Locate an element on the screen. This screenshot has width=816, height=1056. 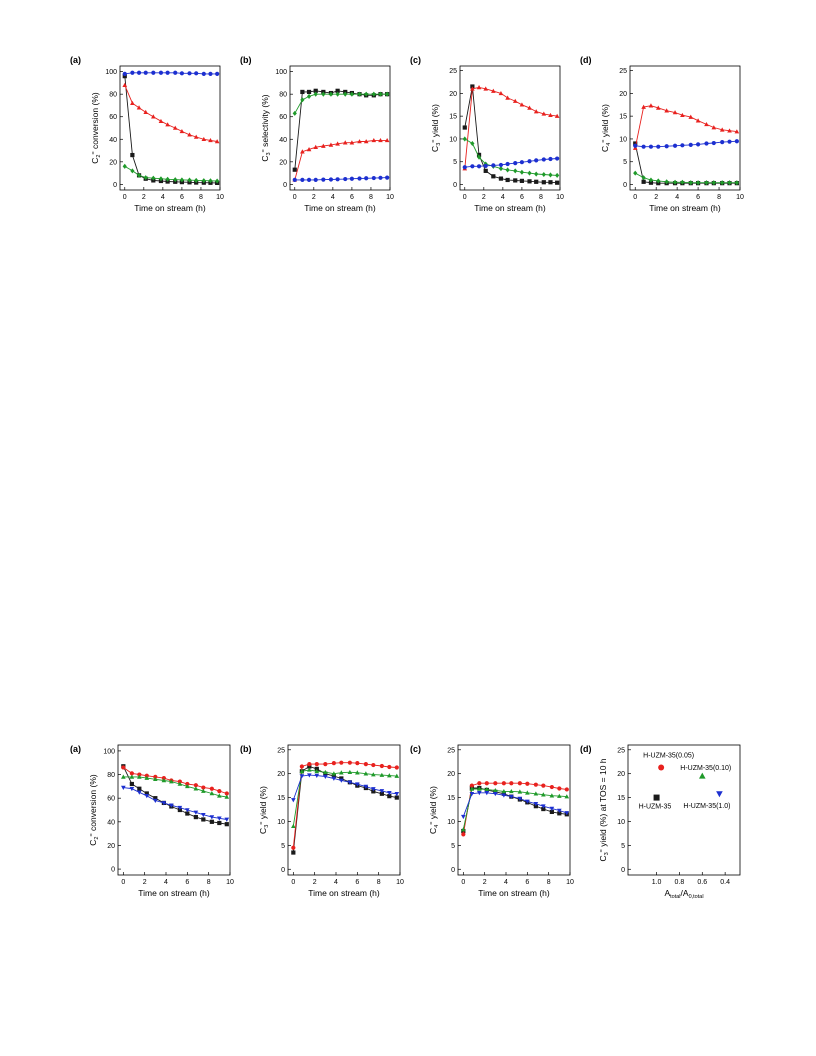
y-tick-label: 60 is located at coordinates (283, 117).